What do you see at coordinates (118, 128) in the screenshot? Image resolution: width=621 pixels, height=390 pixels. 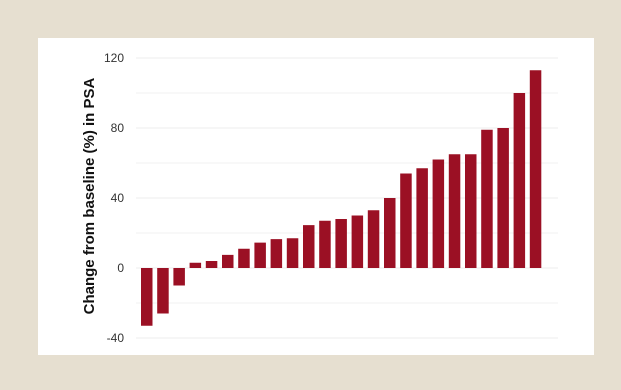 I see `y-tick-label: 80` at bounding box center [118, 128].